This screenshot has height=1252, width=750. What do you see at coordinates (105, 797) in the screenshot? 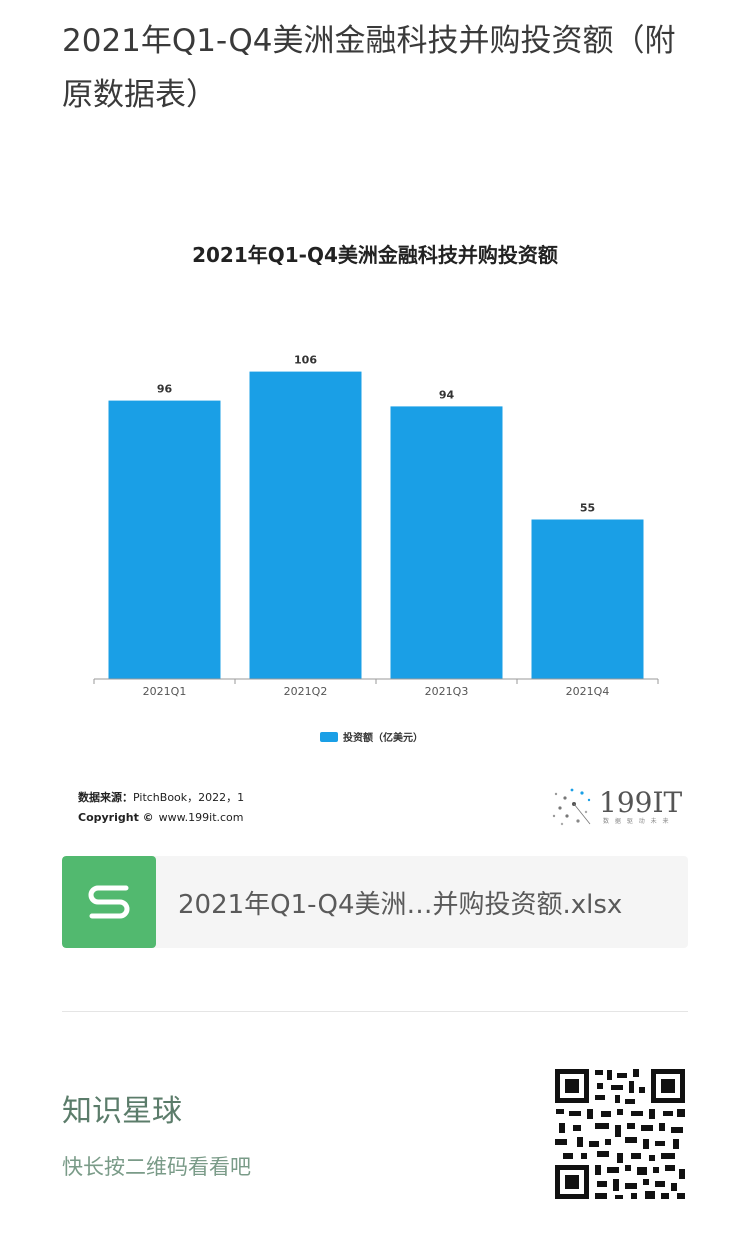
I see `source-label: 数据来源：` at bounding box center [105, 797].